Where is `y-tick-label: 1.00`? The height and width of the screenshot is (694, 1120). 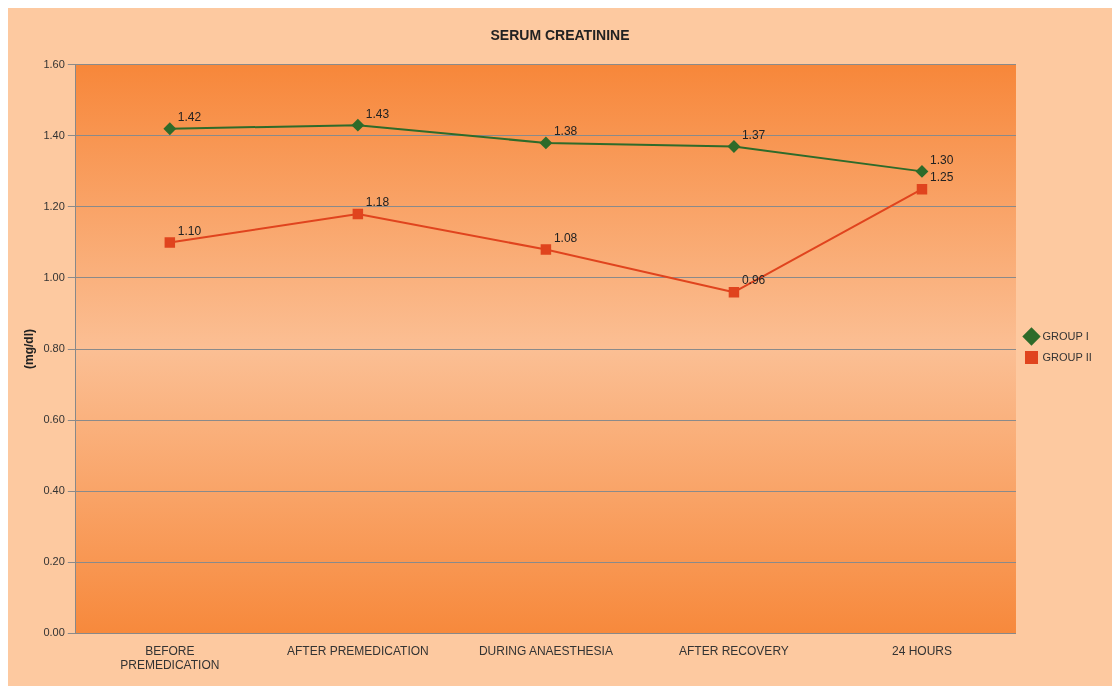
y-tick-label: 1.00 is located at coordinates (54, 276).